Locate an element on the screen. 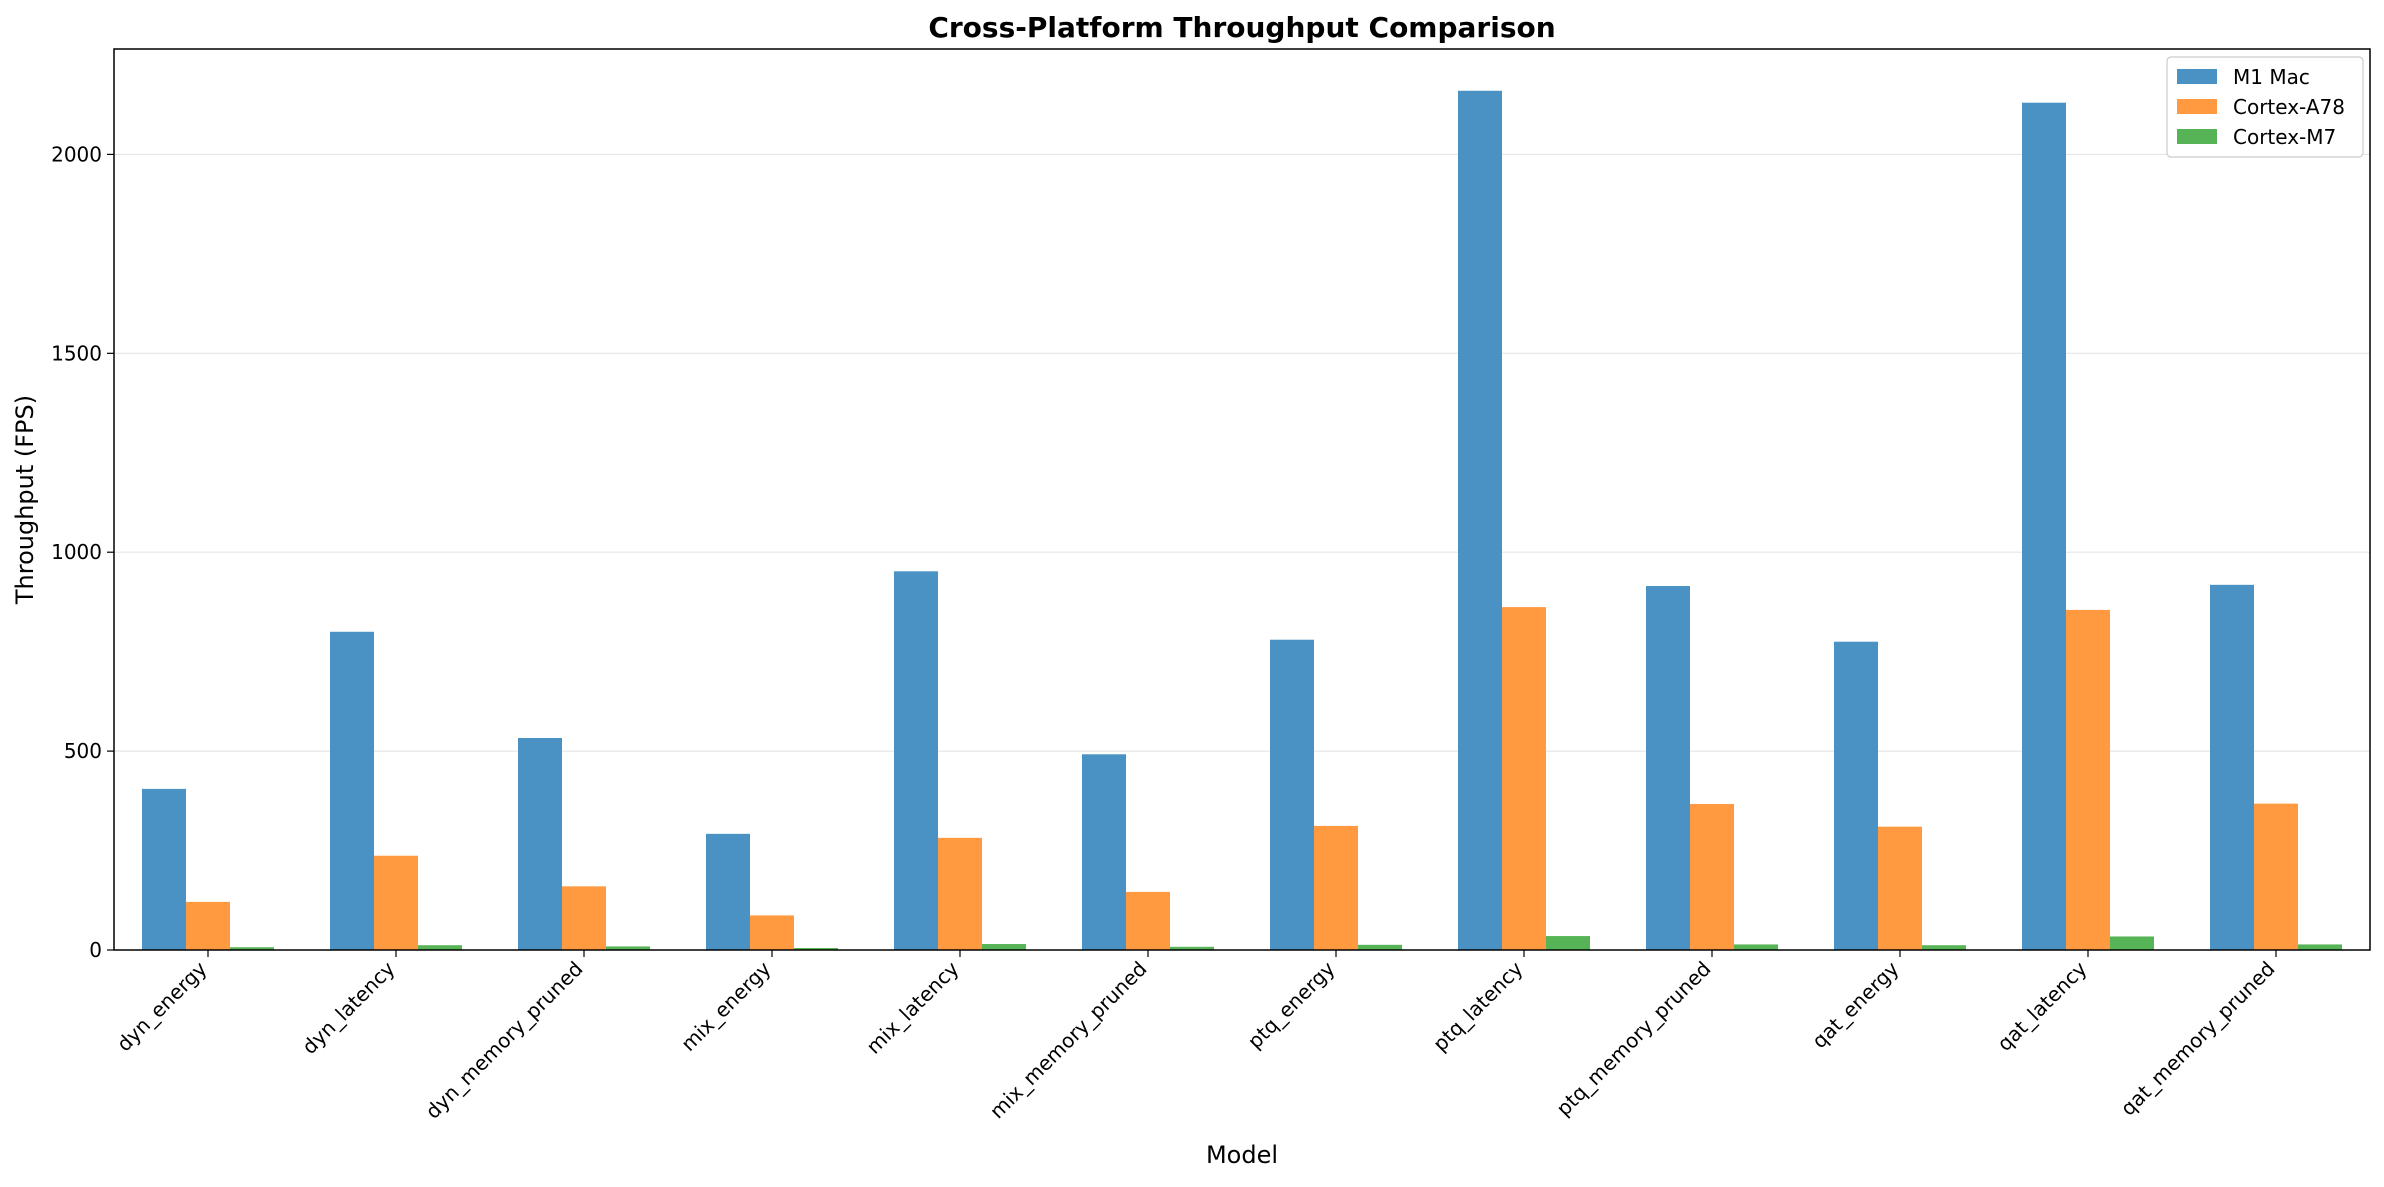  bar-cortex-m7-qat-memory-pruned is located at coordinates (2320, 947).